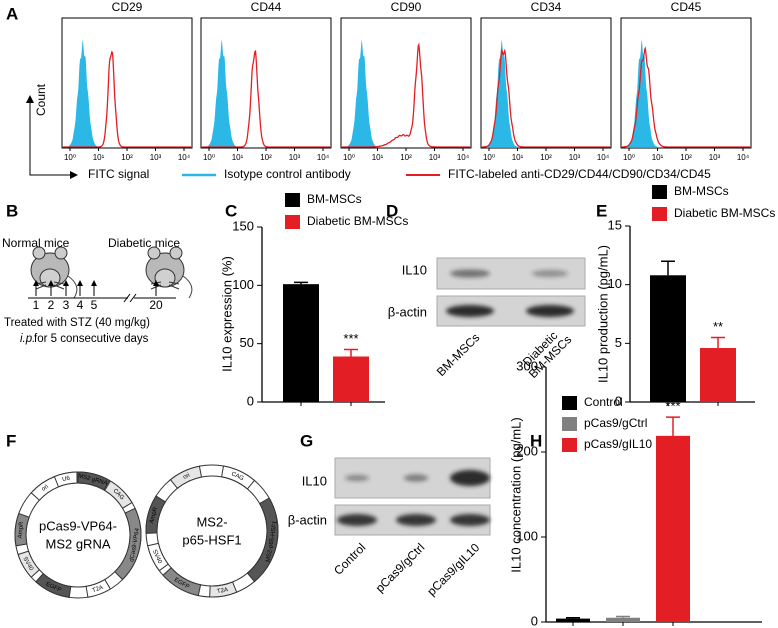  What do you see at coordinates (392, 210) in the screenshot?
I see `label: D` at bounding box center [392, 210].